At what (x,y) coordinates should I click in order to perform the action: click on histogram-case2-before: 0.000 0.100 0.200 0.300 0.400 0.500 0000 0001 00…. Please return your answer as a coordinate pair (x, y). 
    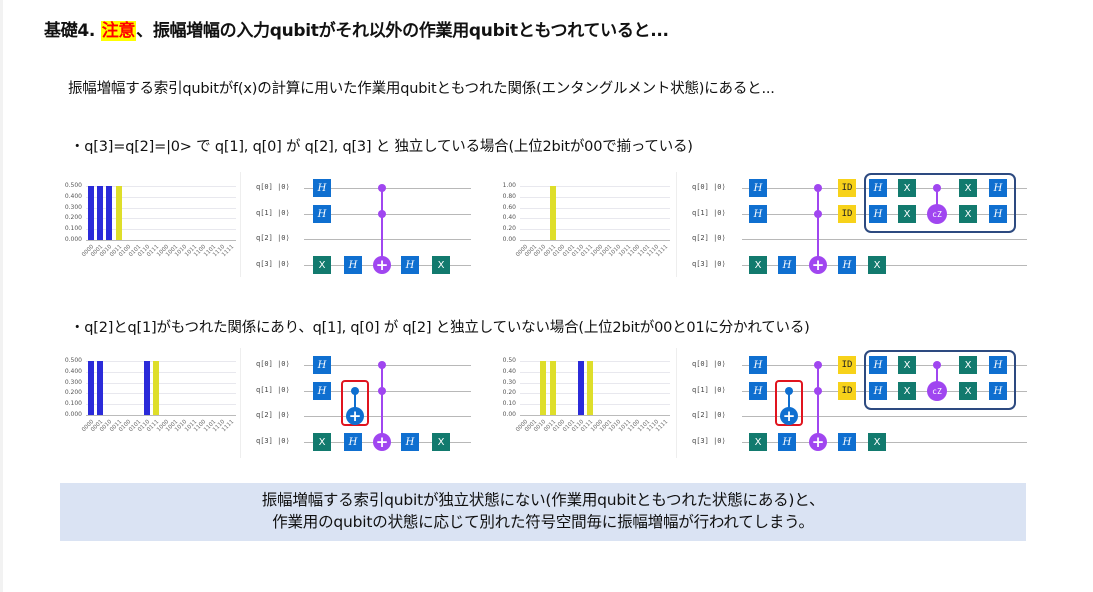
    Looking at the image, I should click on (145, 400).